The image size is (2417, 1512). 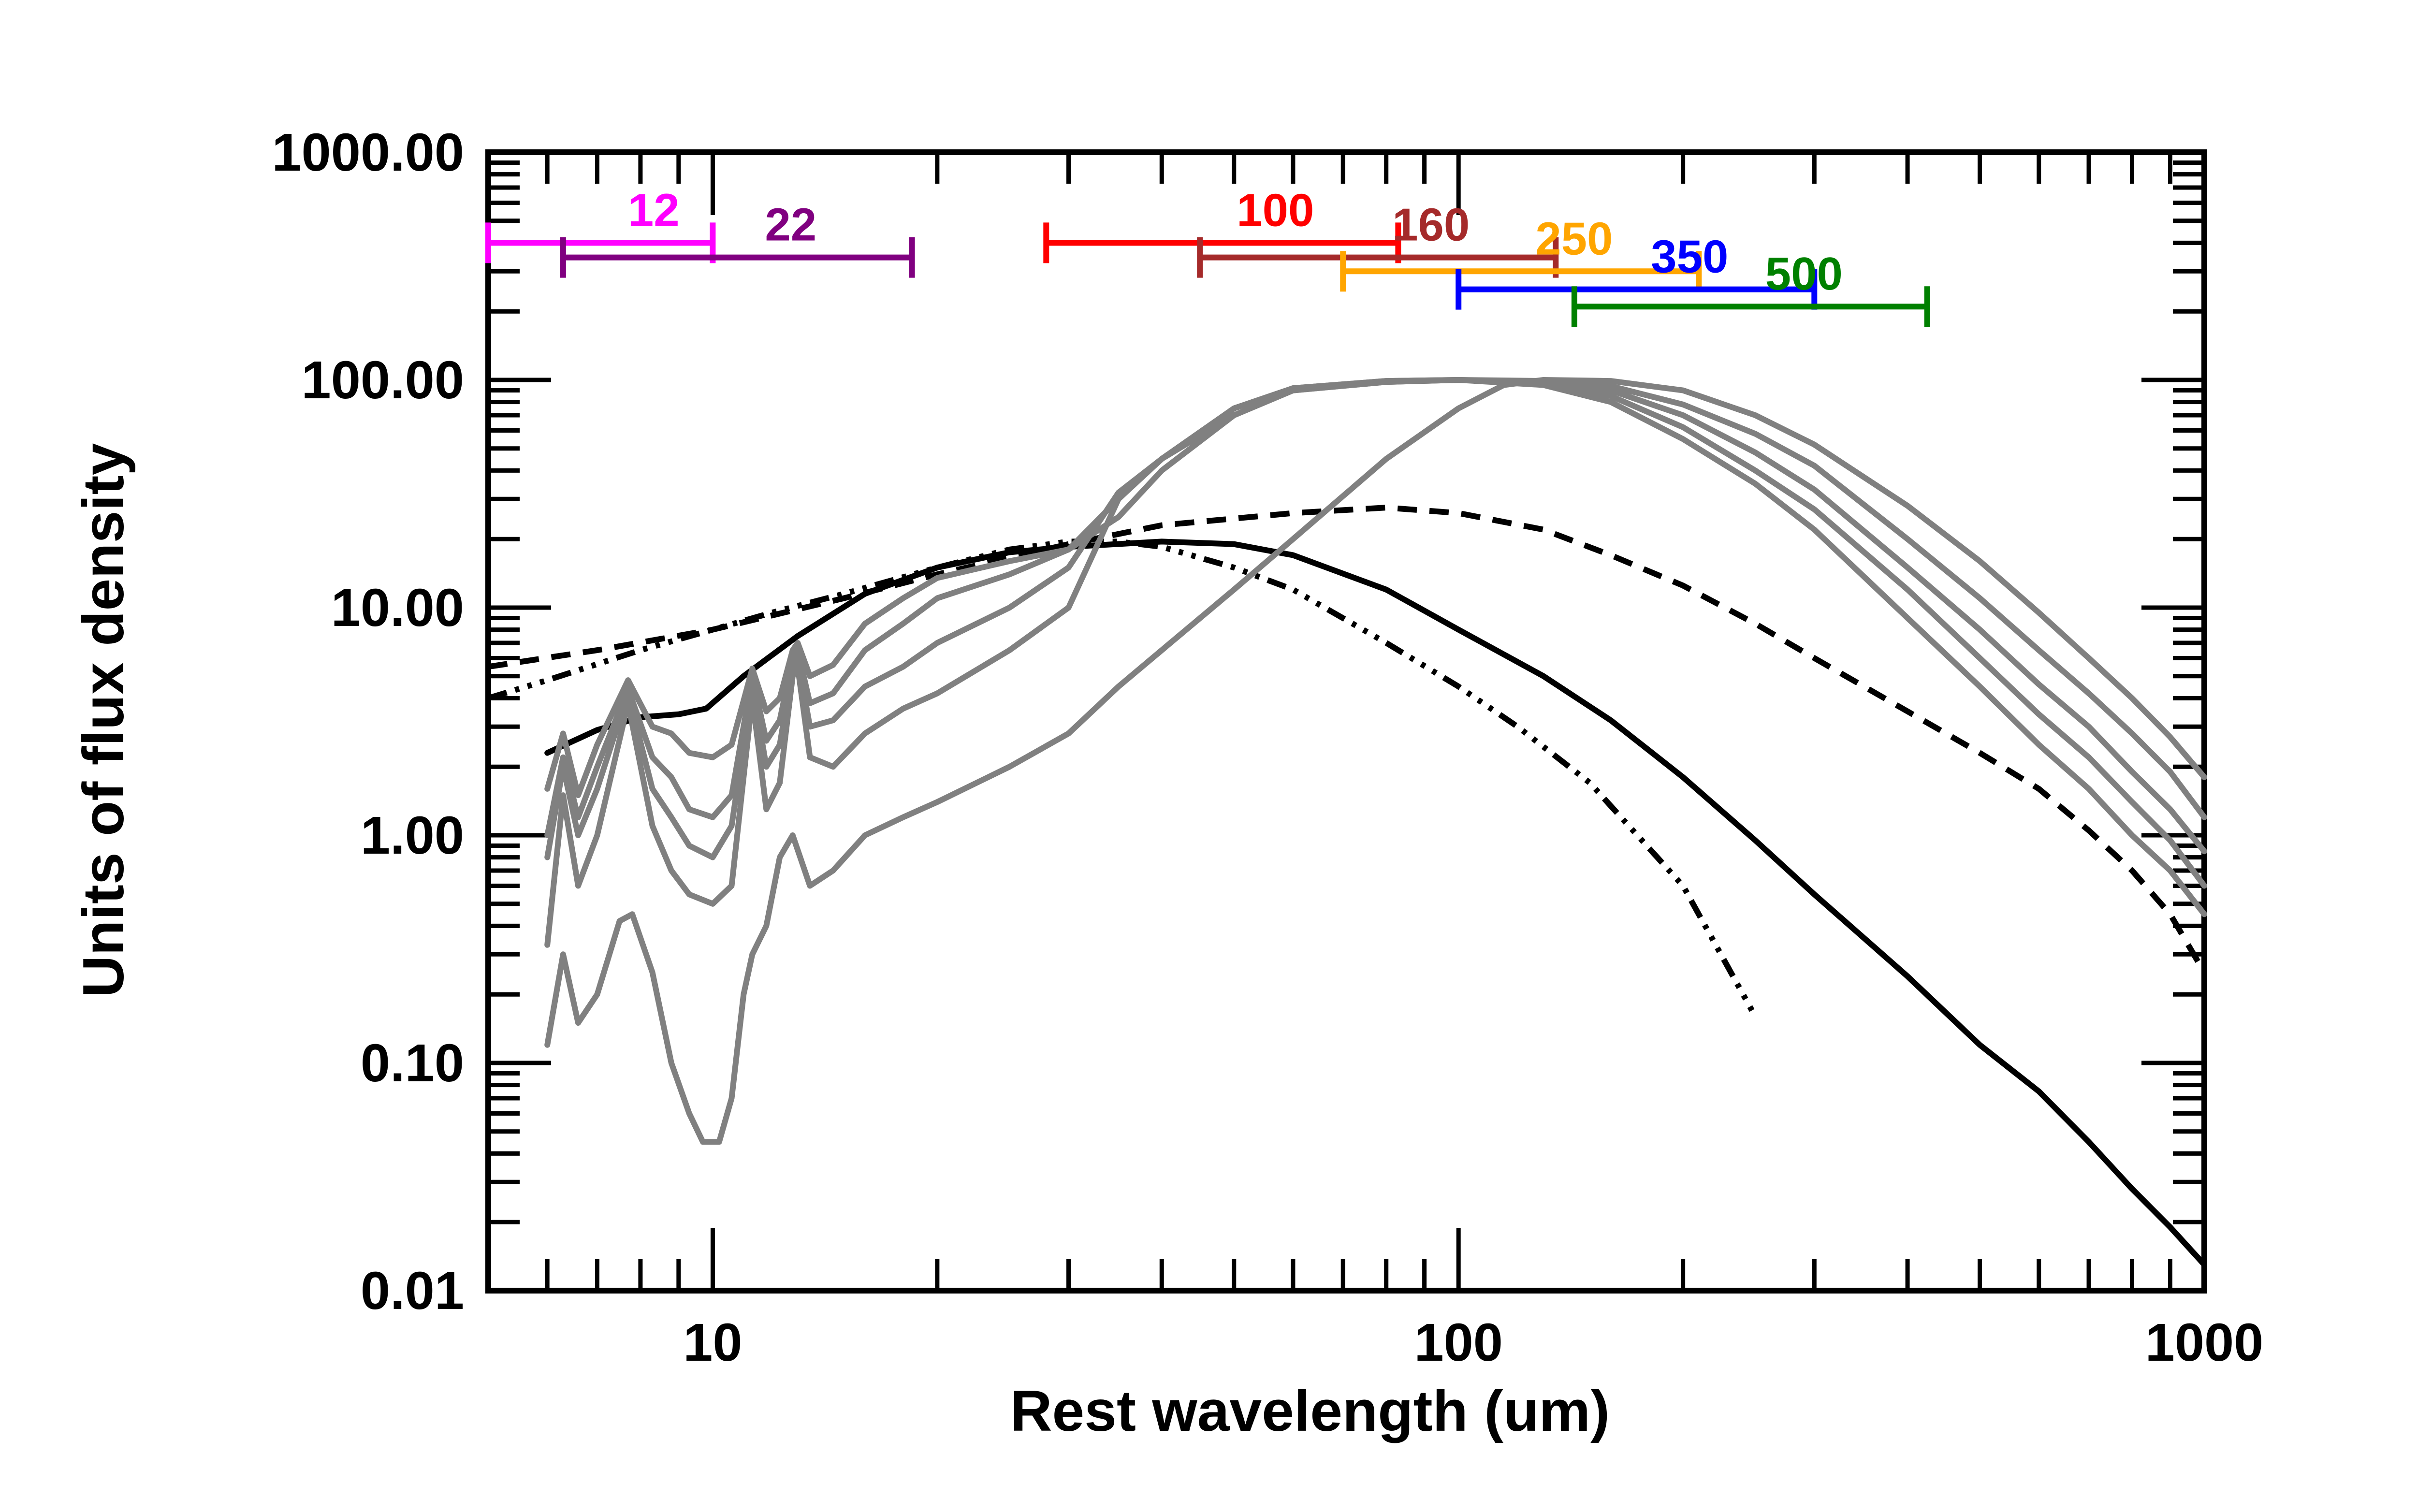 I want to click on band-22: 22, so click(x=737, y=238).